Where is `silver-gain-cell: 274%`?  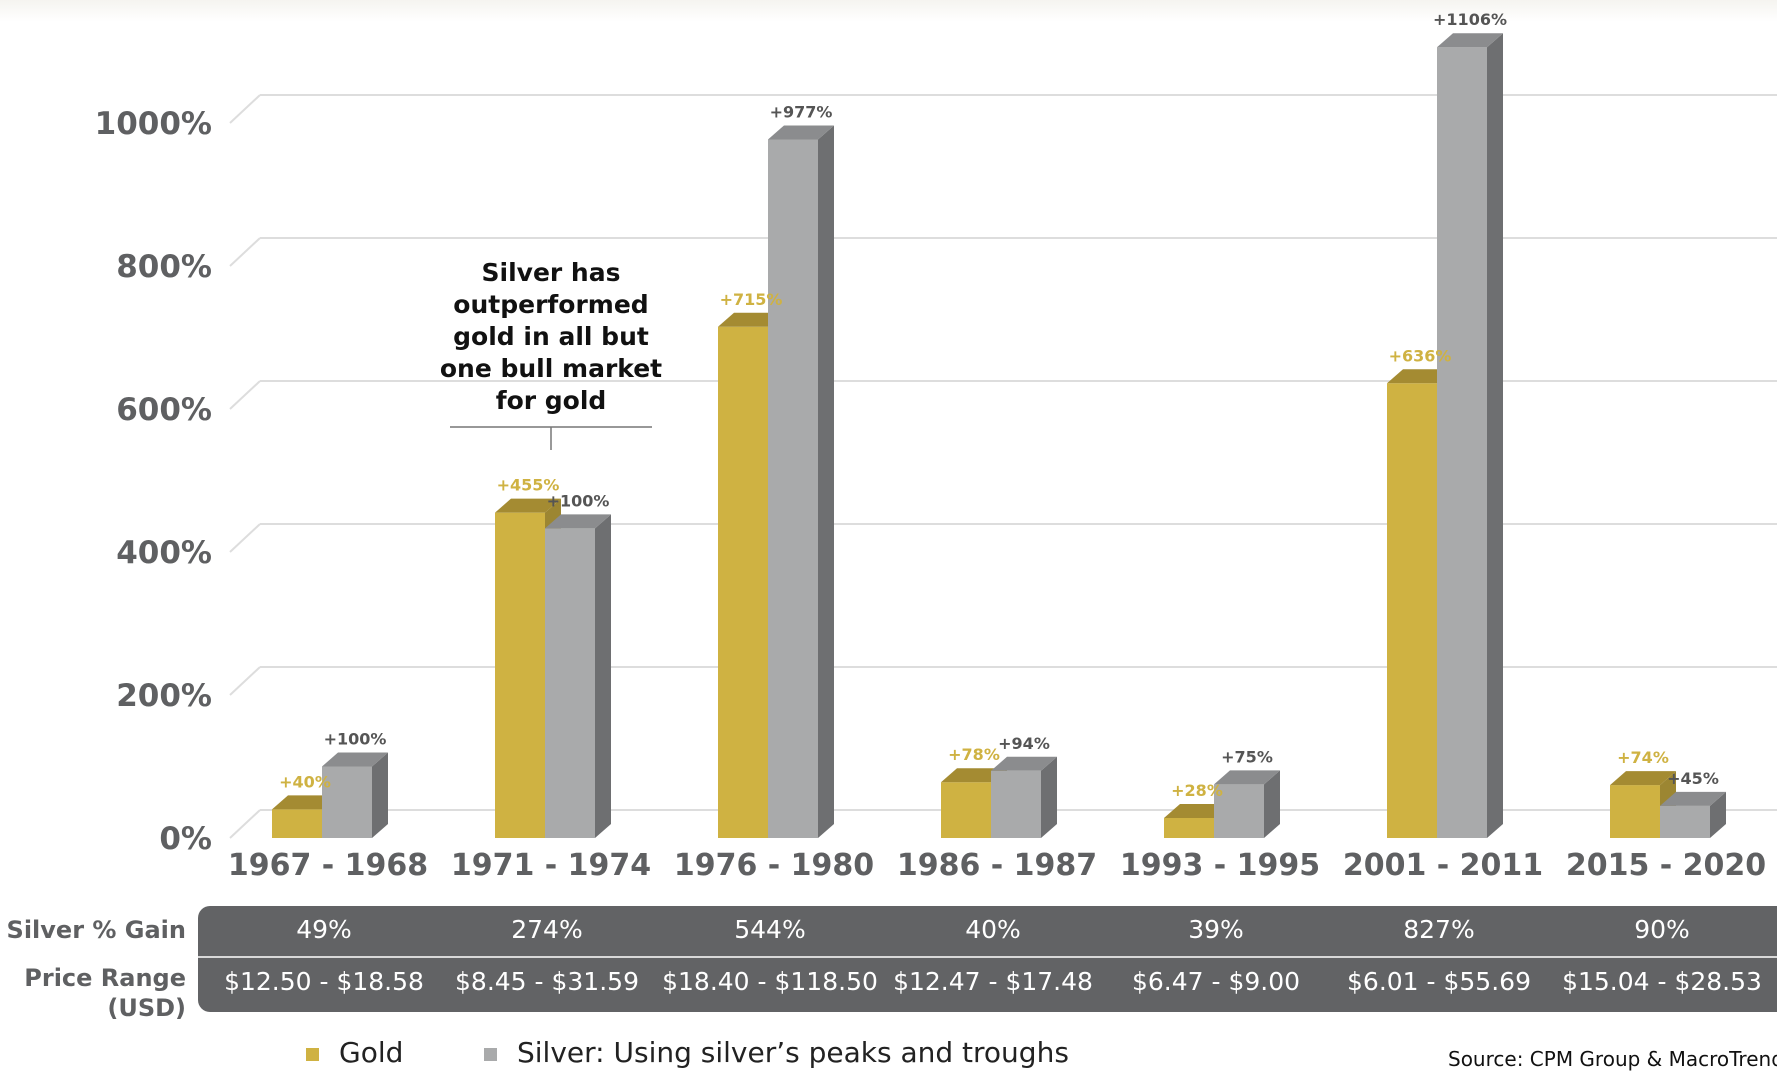 silver-gain-cell: 274% is located at coordinates (547, 929).